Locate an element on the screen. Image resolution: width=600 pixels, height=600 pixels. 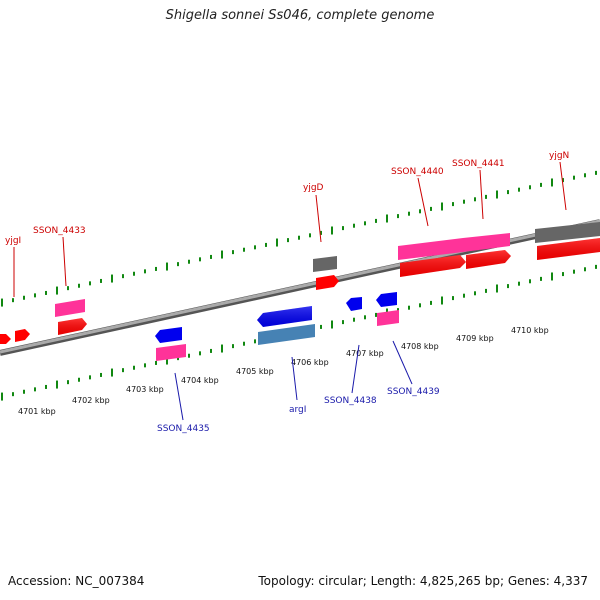
scale-label-4703: 4703 kbp is located at coordinates (145, 389).